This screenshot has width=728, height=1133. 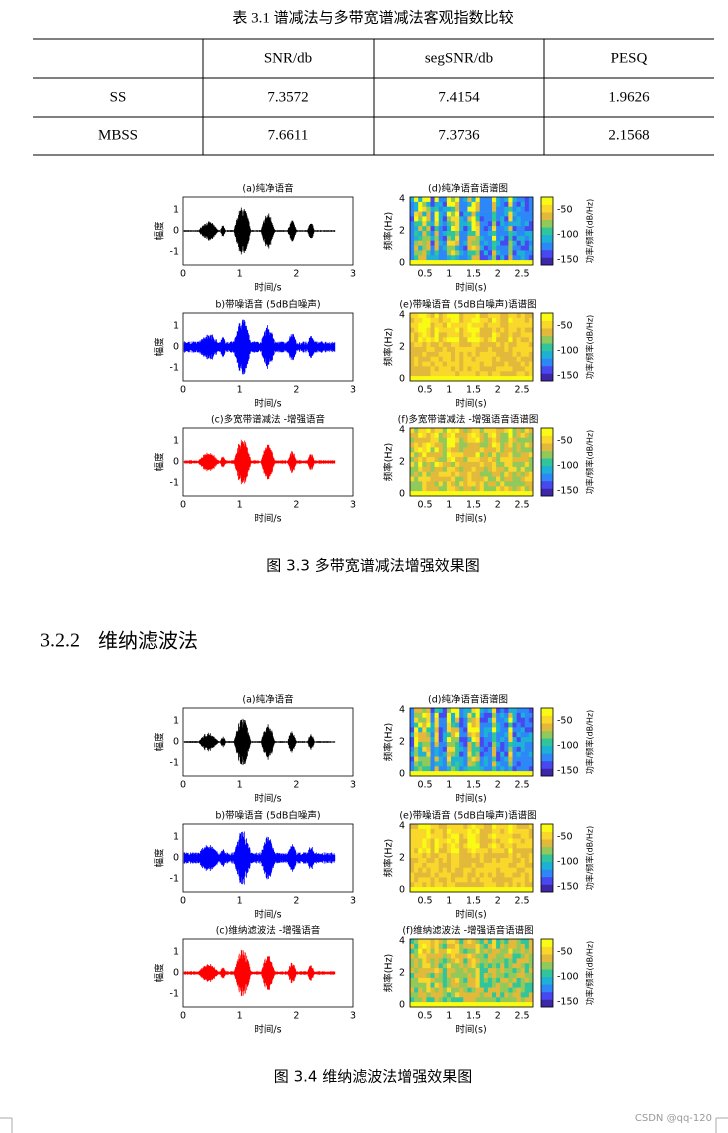 I want to click on colorbar-swatch, so click(x=547, y=462).